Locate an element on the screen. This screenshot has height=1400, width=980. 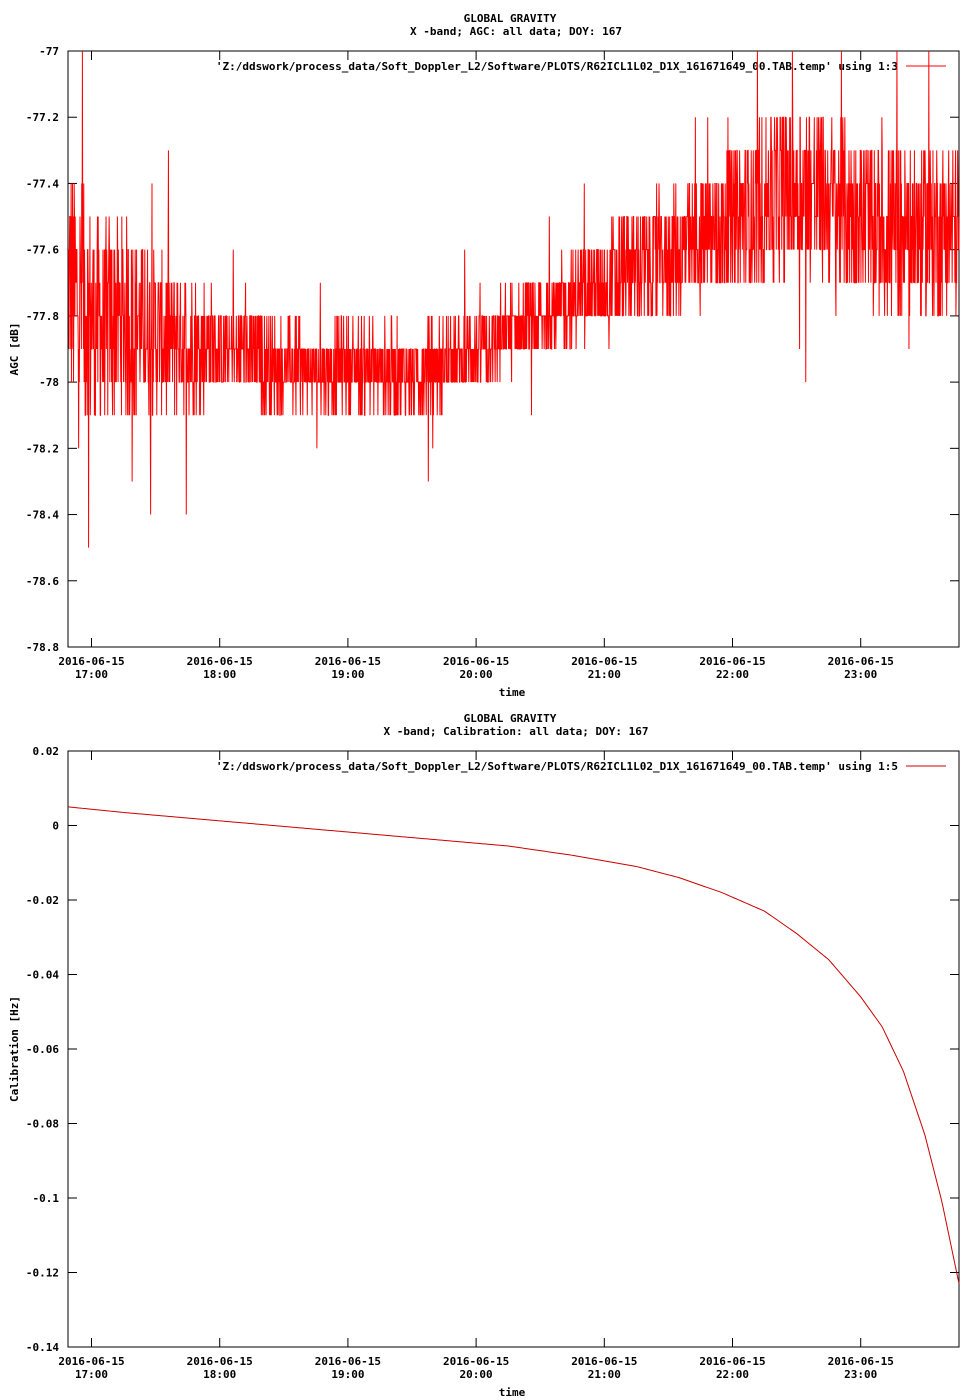
agc-chart-title: GLOBAL GRAVITY is located at coordinates (510, 18).